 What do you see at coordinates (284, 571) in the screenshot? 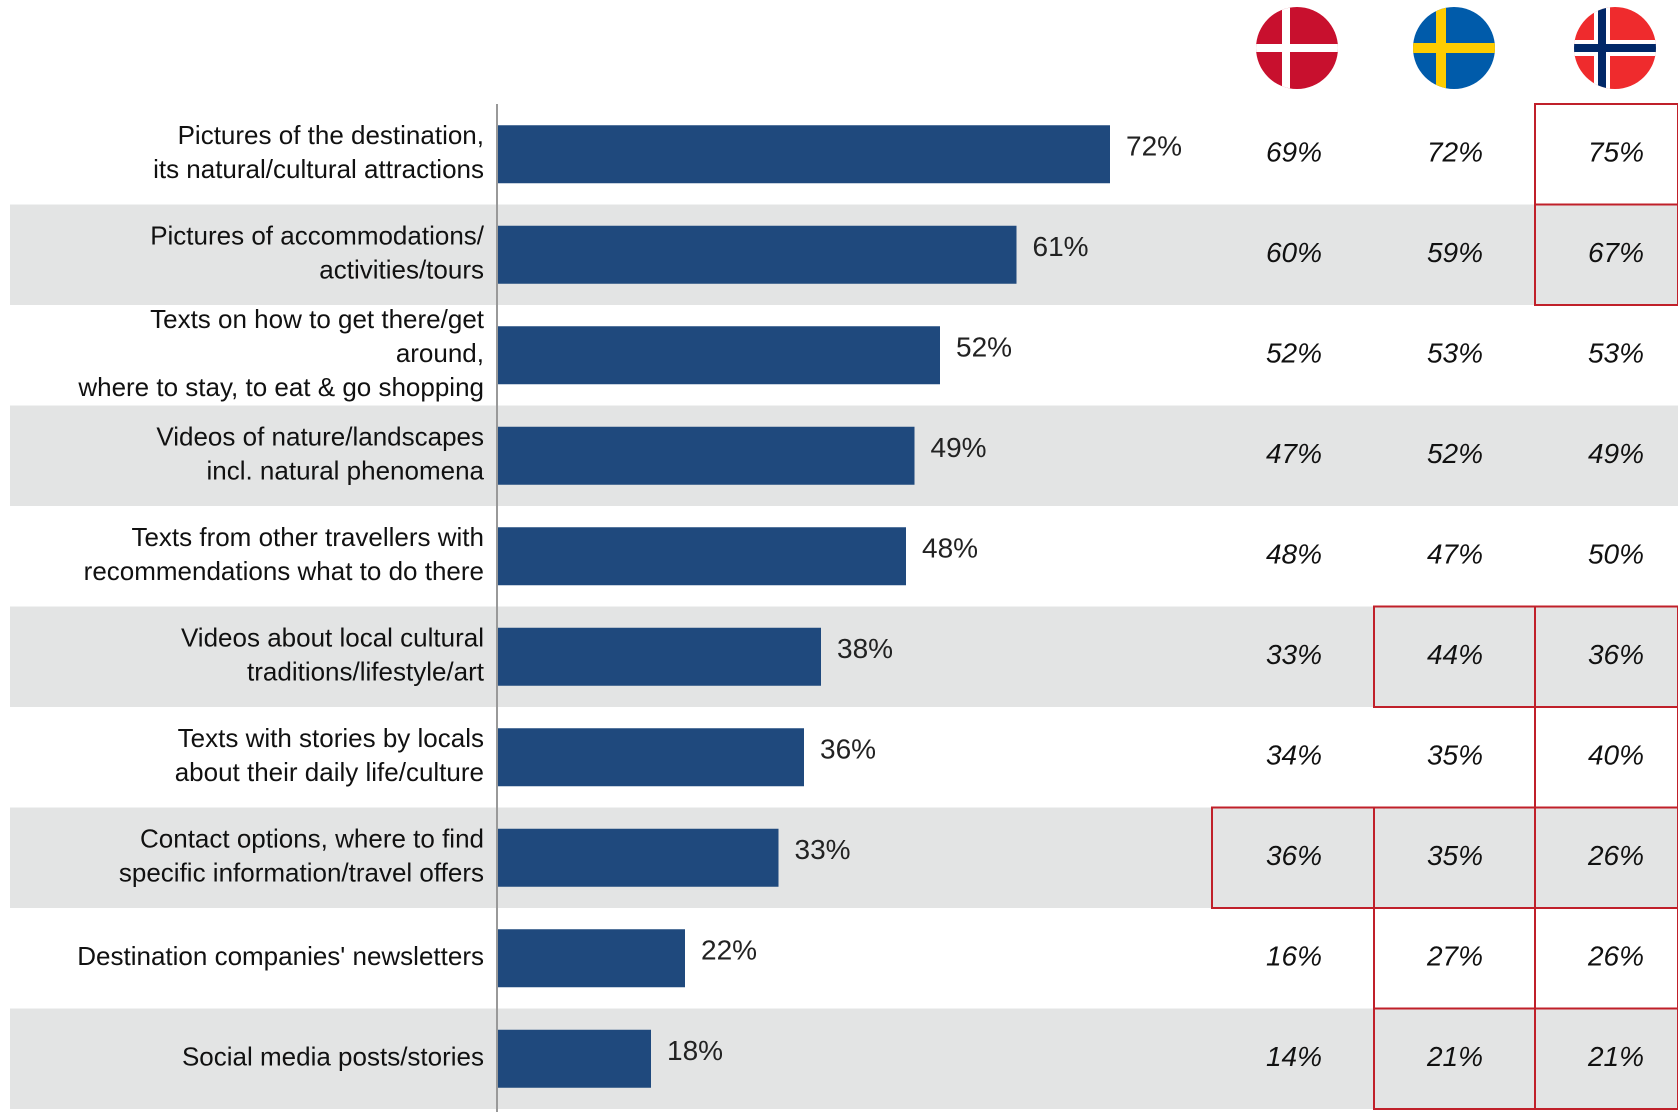
I see `category-label: recommendations what to do there` at bounding box center [284, 571].